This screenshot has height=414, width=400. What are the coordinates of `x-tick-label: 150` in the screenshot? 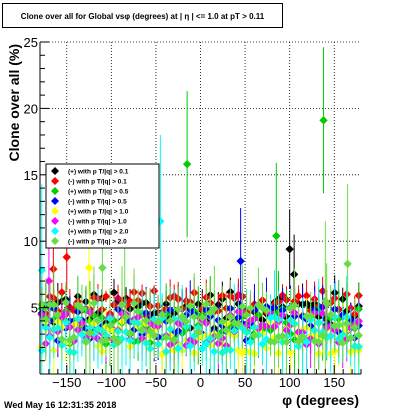 It's located at (334, 382).